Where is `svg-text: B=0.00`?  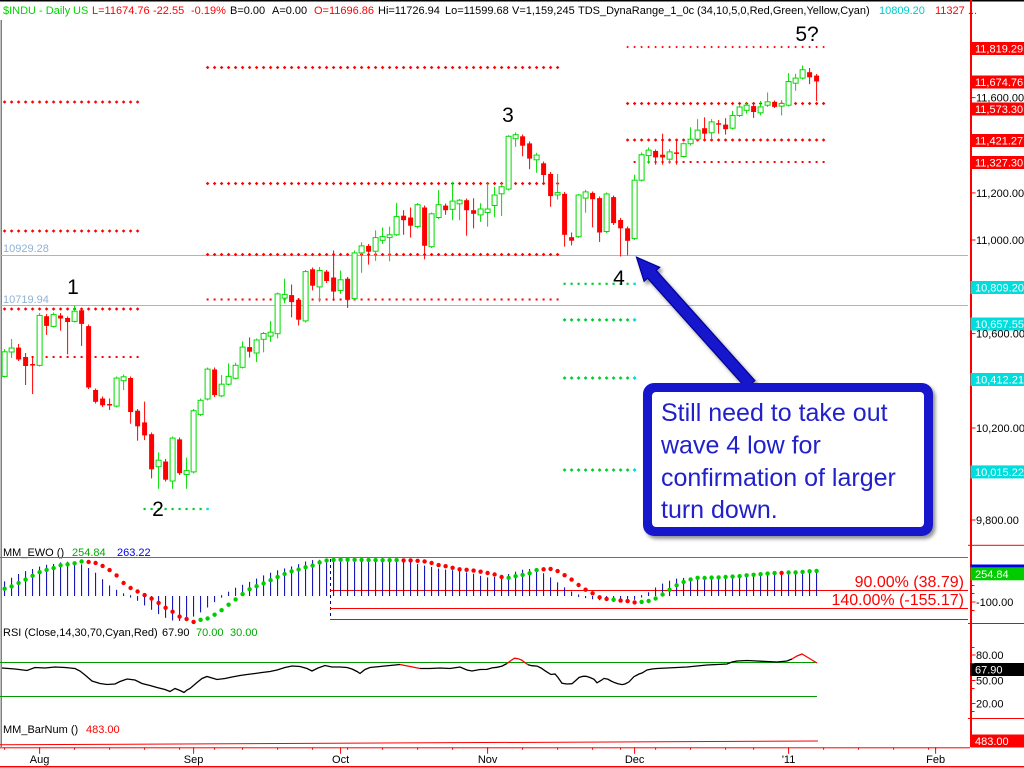 svg-text: B=0.00 is located at coordinates (247, 11).